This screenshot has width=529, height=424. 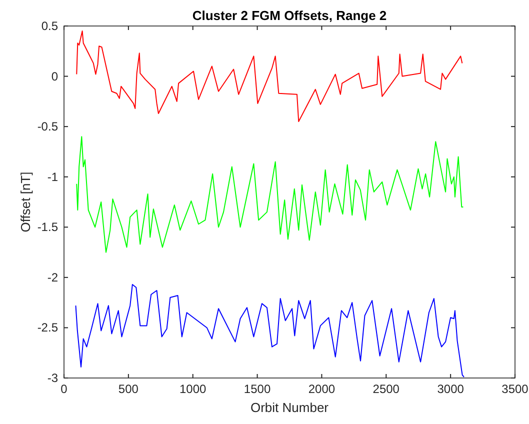 I want to click on x-tick-label: 2000, so click(x=322, y=389).